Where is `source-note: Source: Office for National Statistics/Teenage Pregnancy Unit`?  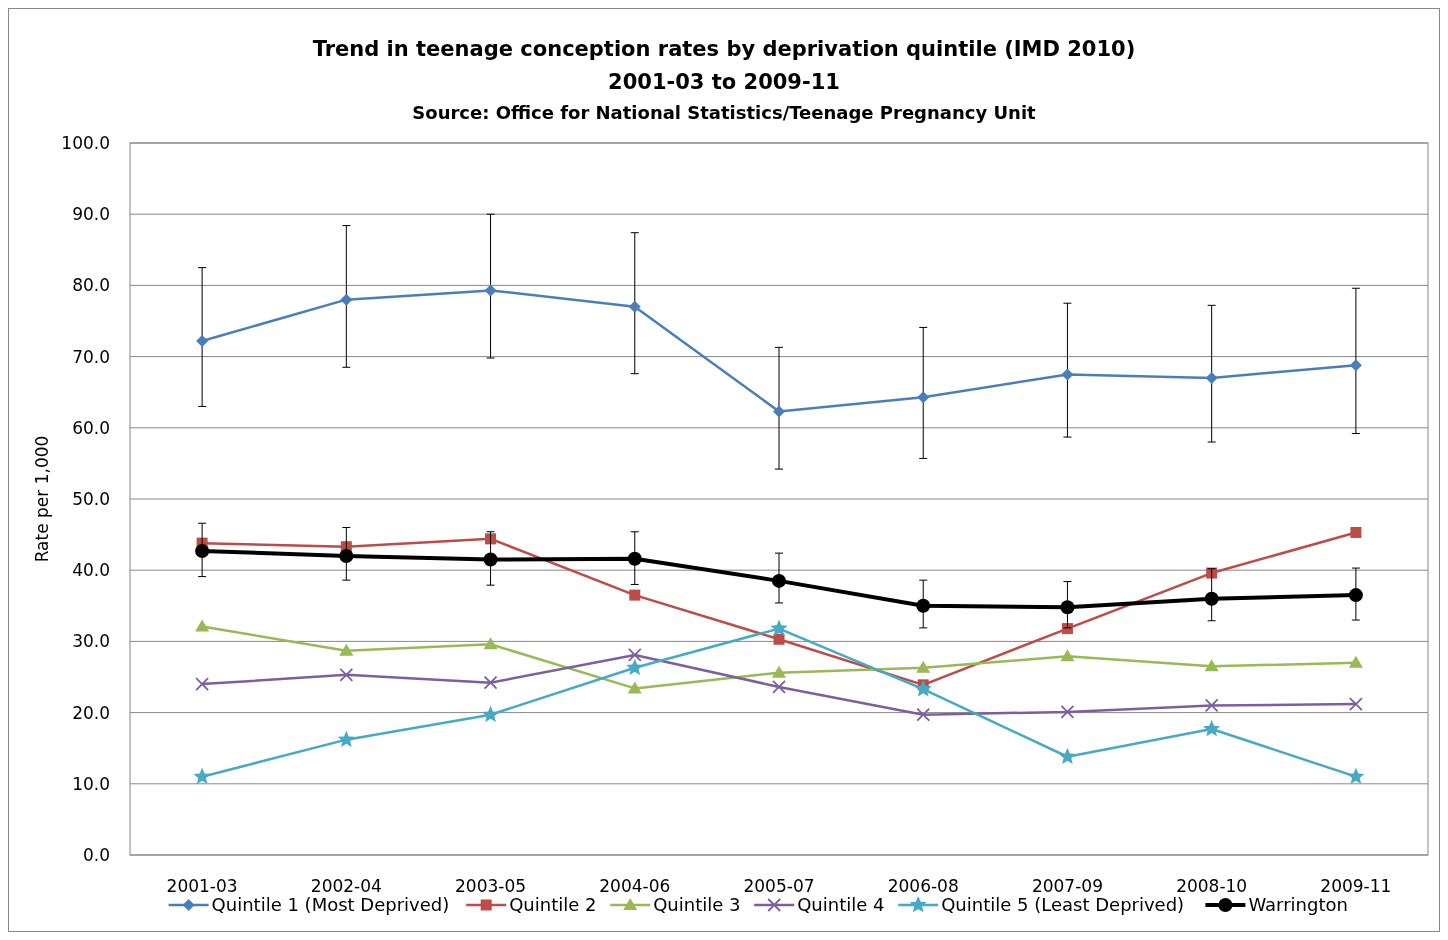
source-note: Source: Office for National Statistics/Teenage Pregnancy Unit is located at coordinates (724, 112).